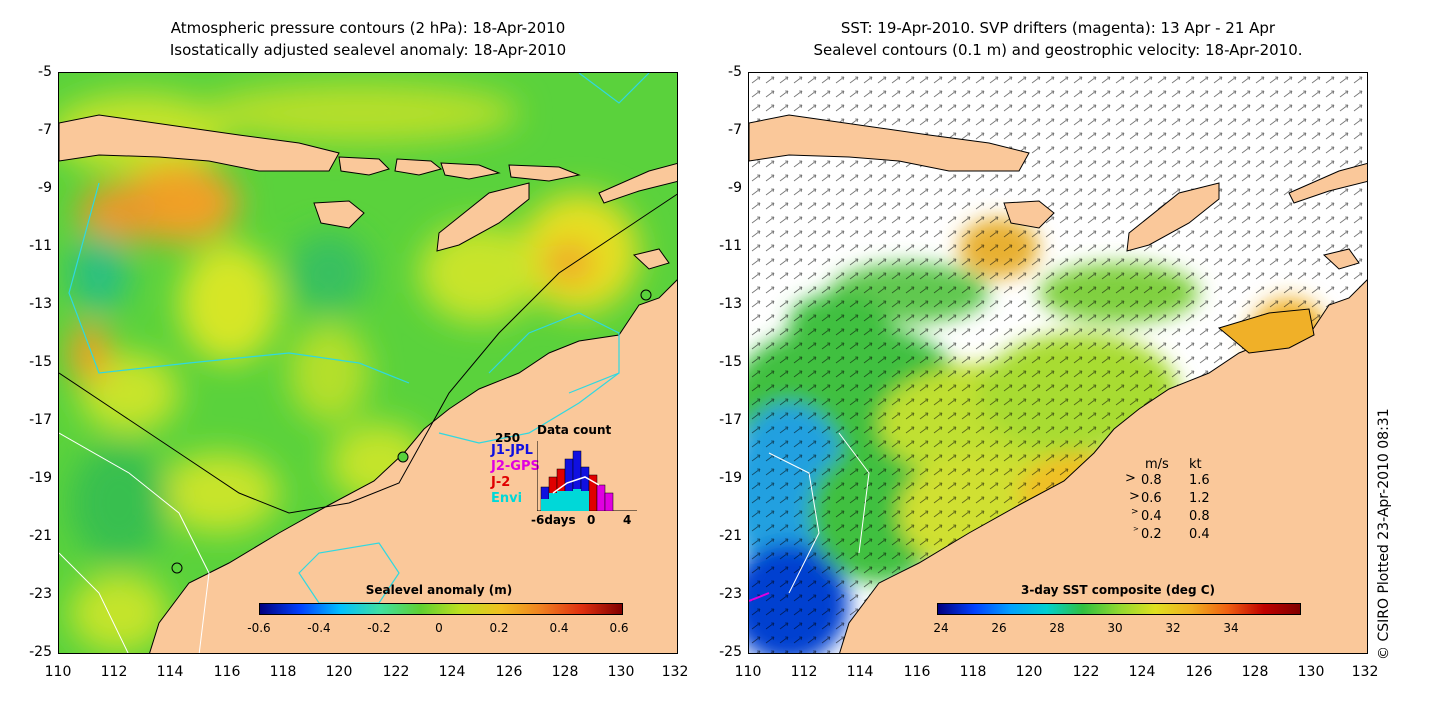 The image size is (1440, 720). Describe the element at coordinates (1365, 672) in the screenshot. I see `right-x-tick: 132` at that location.